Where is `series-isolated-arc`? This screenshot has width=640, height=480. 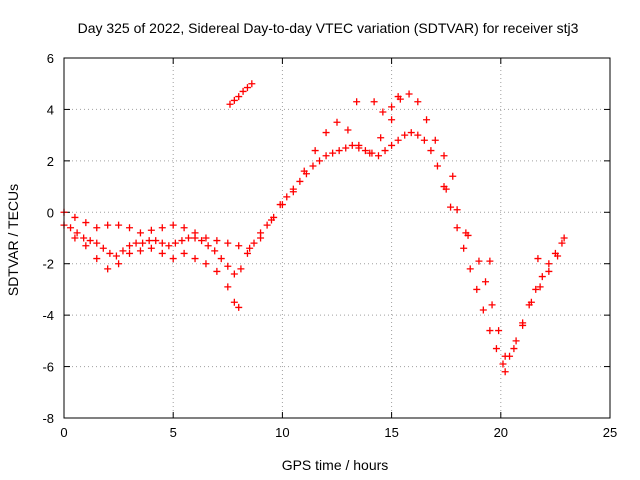
series-isolated-arc is located at coordinates (241, 94).